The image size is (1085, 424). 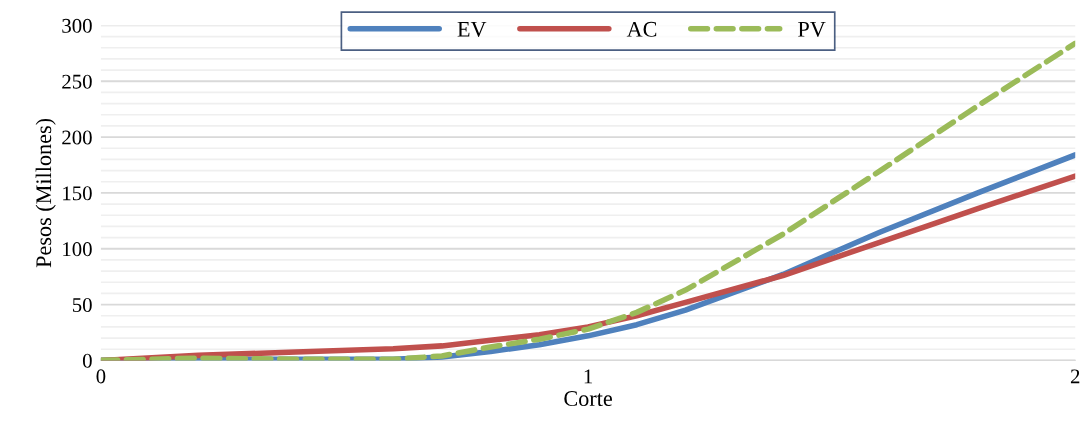 I want to click on y-tick-label: 300, so click(x=77, y=25).